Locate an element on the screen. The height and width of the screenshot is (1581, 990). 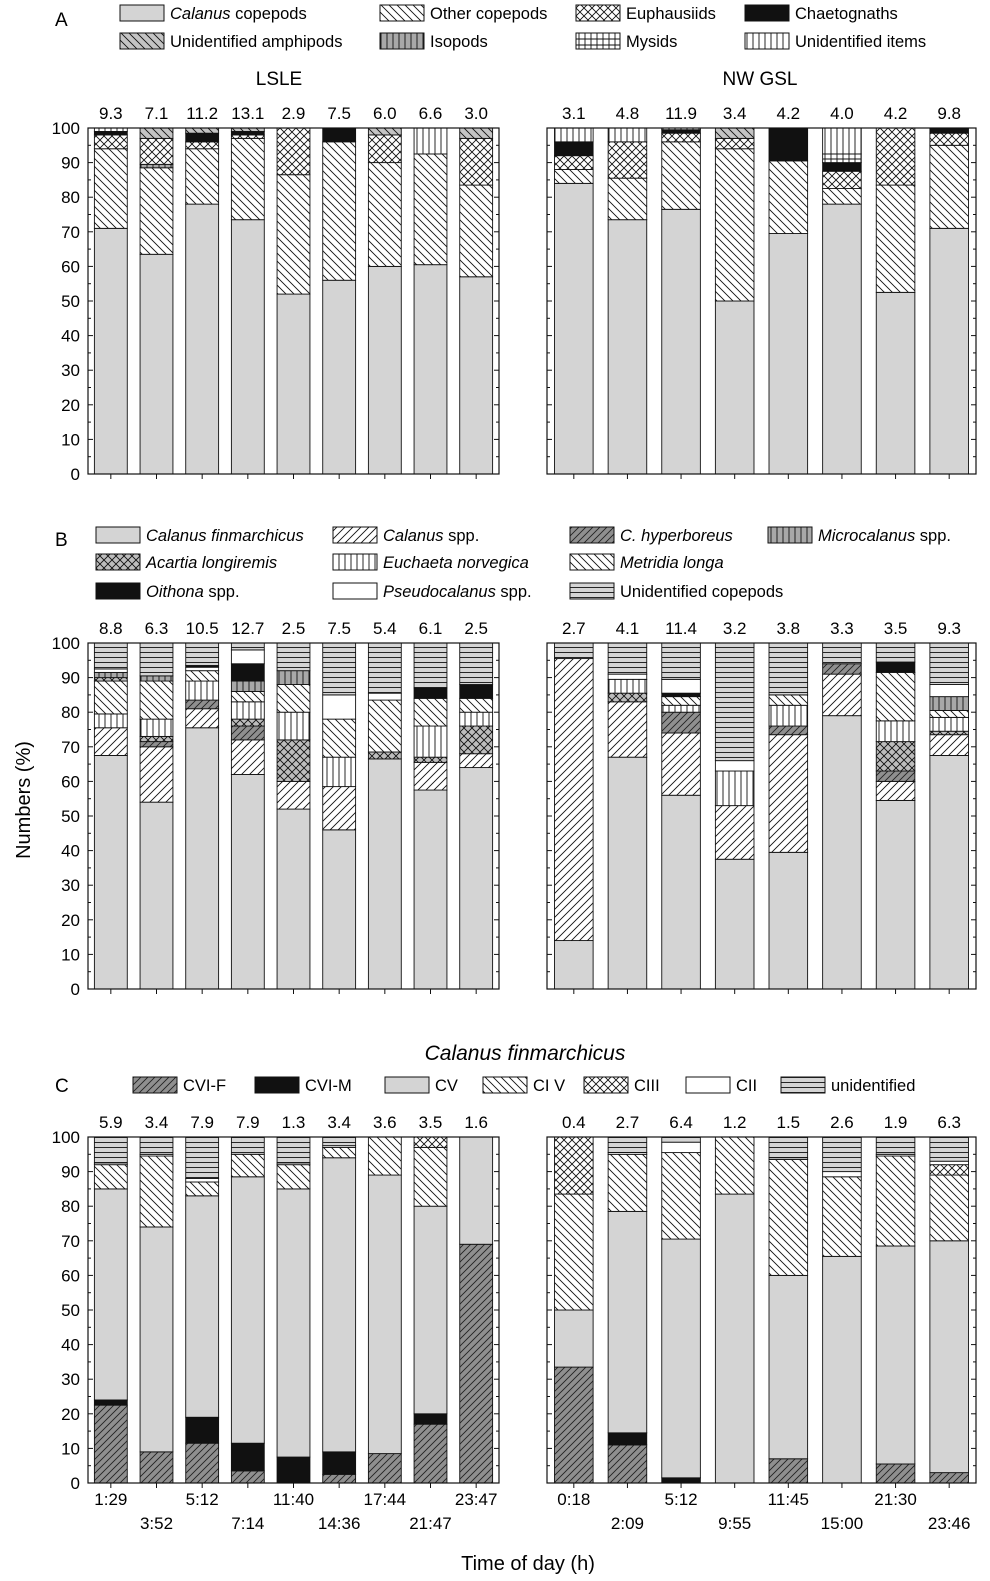
bar-total-label: 13.1 is located at coordinates (247, 113).